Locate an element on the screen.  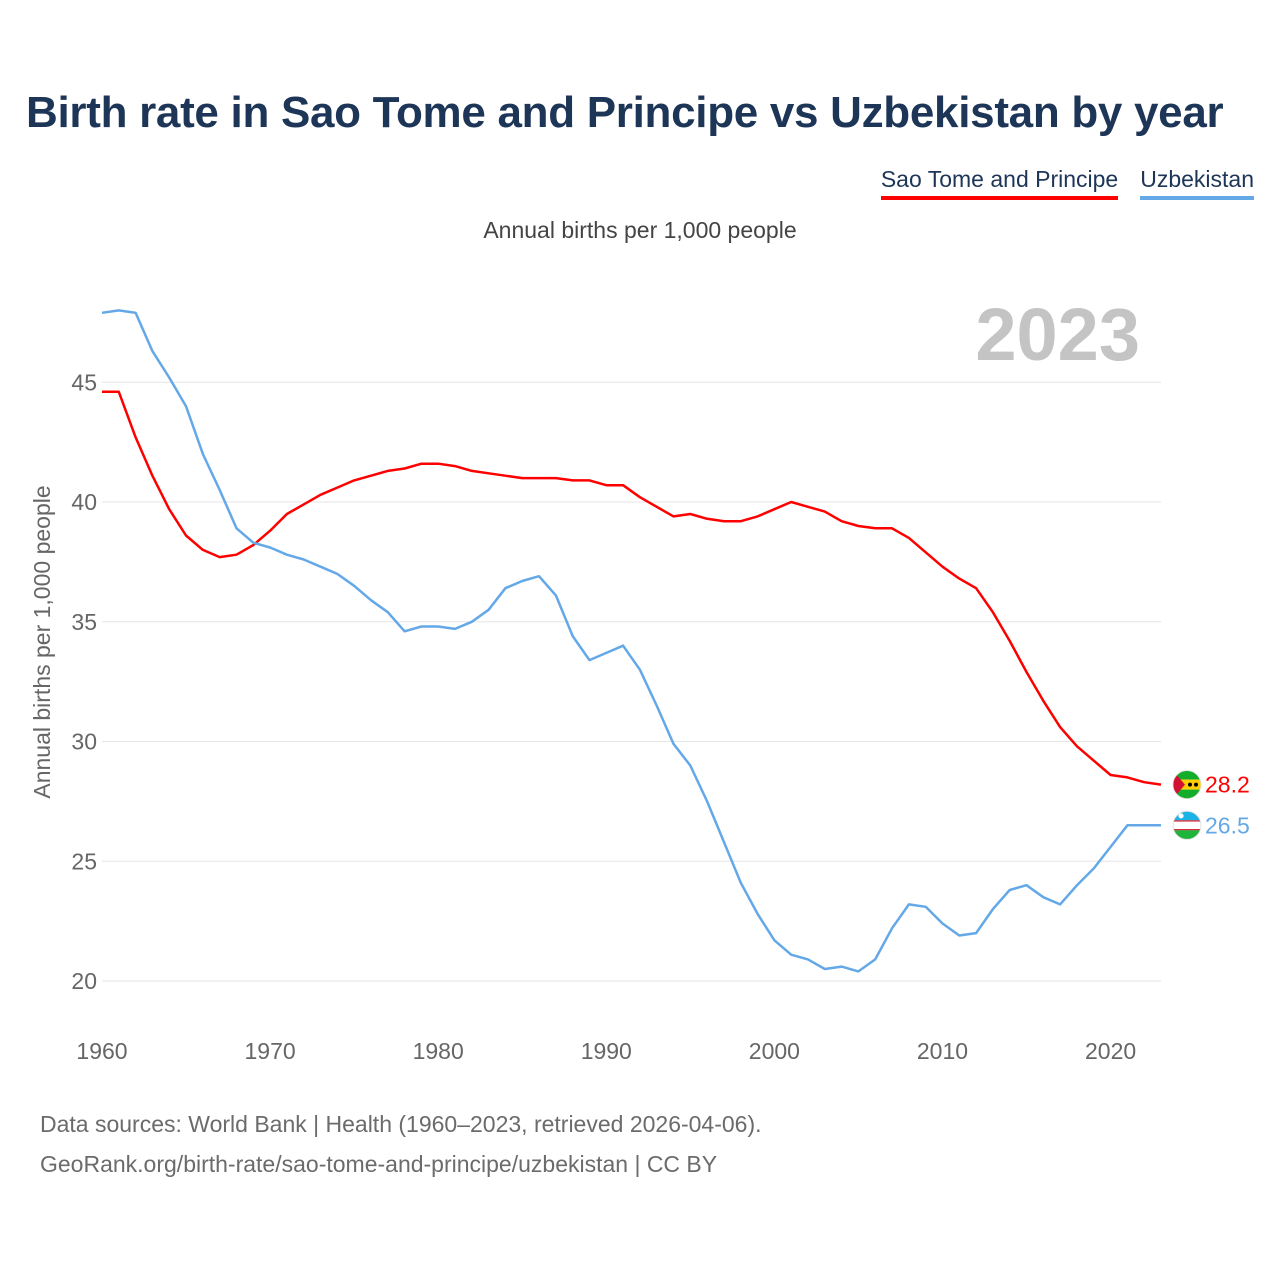
legend: Sao Tome and Principe Uzbekistan is located at coordinates (1067, 183).